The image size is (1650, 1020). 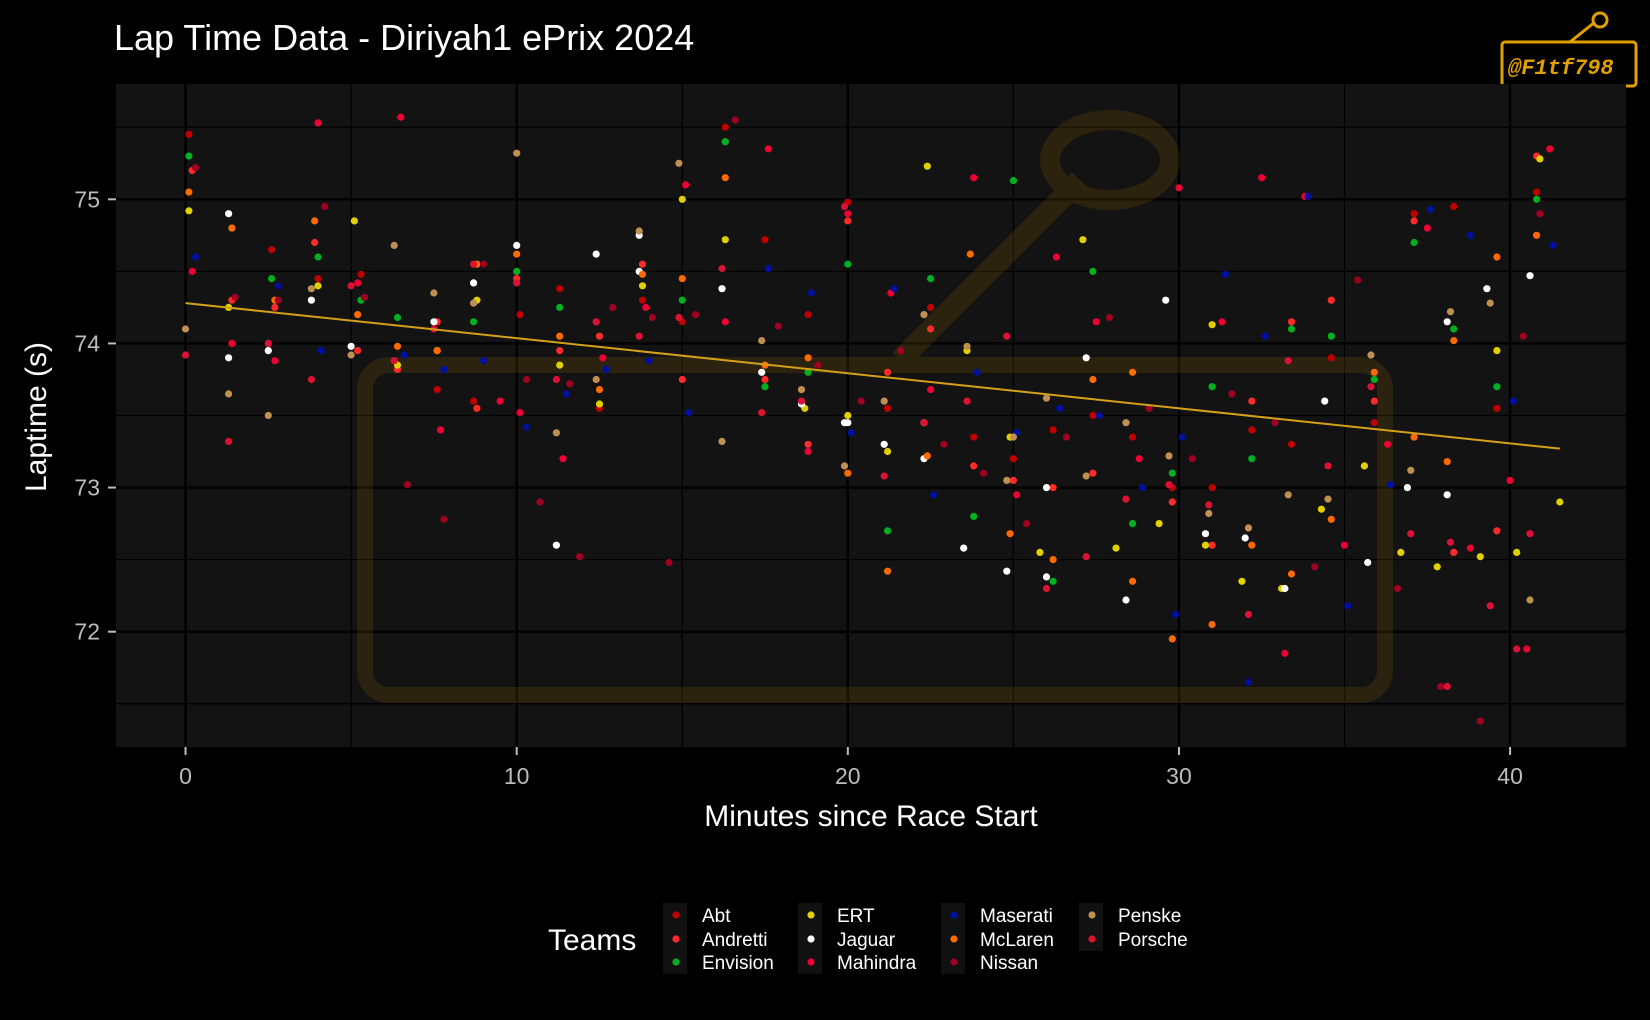 I want to click on x-tick-label: 0, so click(x=185, y=776).